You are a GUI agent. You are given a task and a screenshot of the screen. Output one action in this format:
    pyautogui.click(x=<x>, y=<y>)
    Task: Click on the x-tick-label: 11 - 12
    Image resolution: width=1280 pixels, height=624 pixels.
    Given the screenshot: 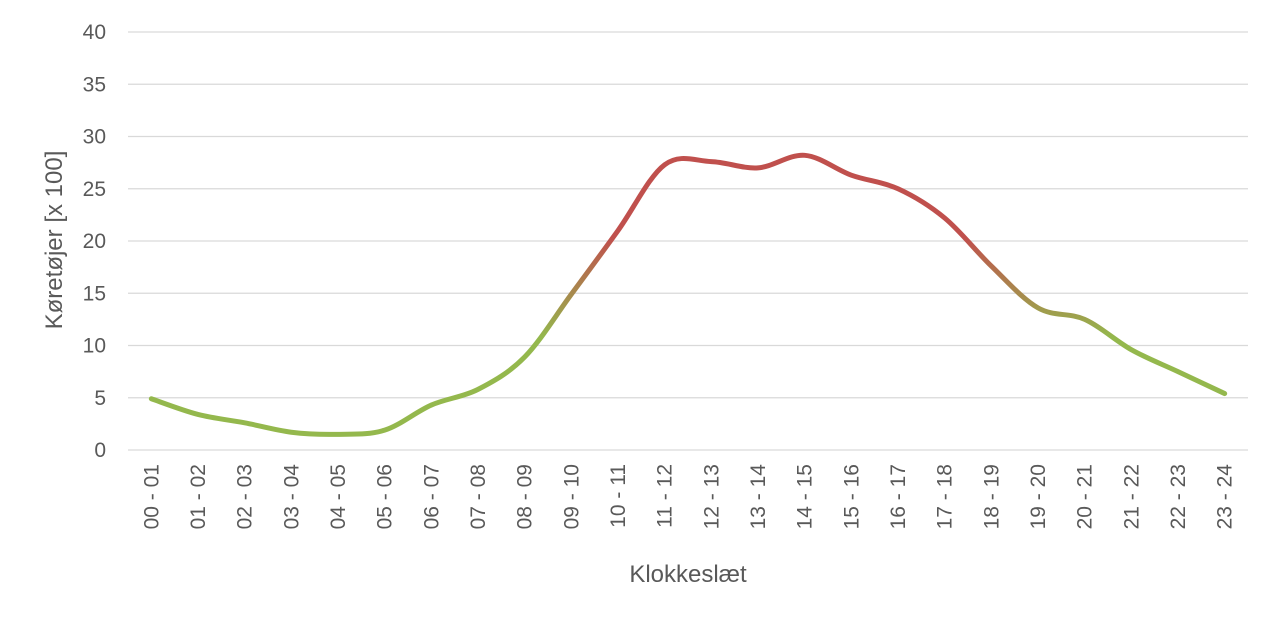 What is the action you would take?
    pyautogui.click(x=665, y=496)
    